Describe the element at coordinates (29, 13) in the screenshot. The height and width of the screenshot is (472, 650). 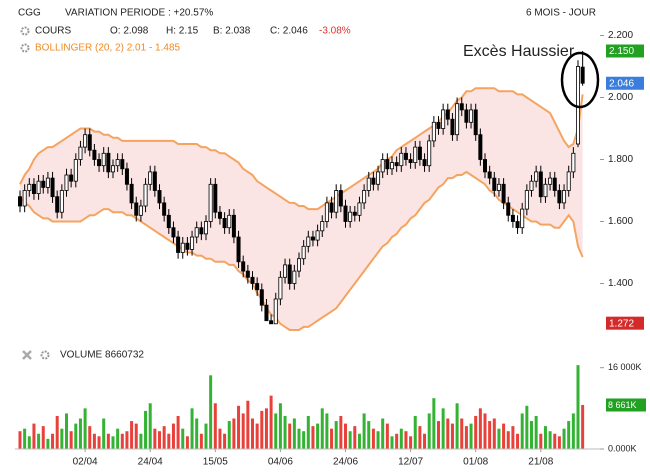
I see `ticker: CGG` at that location.